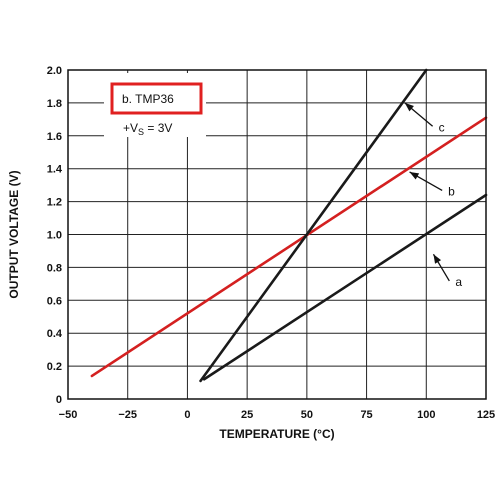  I want to click on series-label-b: b, so click(451, 191).